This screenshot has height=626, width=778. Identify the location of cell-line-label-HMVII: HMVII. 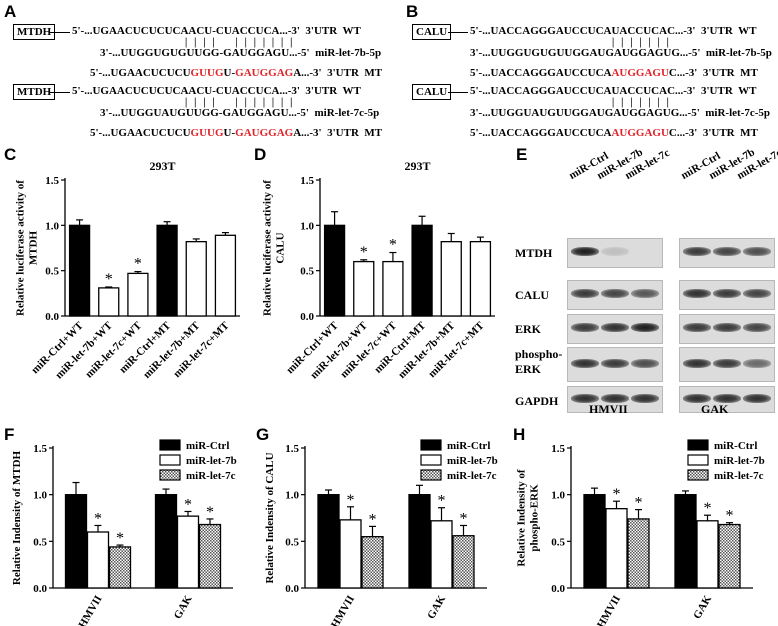
(608, 409).